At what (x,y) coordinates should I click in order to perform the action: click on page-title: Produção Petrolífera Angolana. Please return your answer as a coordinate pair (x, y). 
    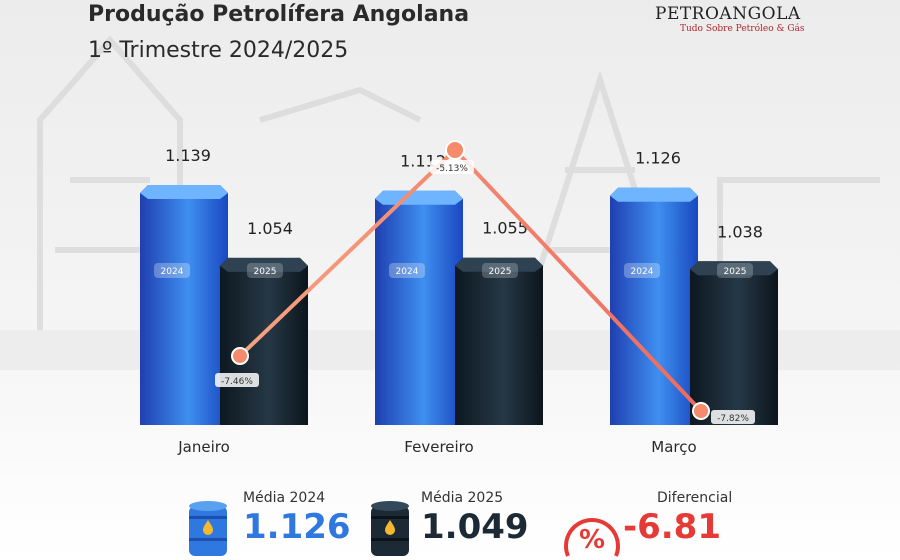
    Looking at the image, I should click on (279, 14).